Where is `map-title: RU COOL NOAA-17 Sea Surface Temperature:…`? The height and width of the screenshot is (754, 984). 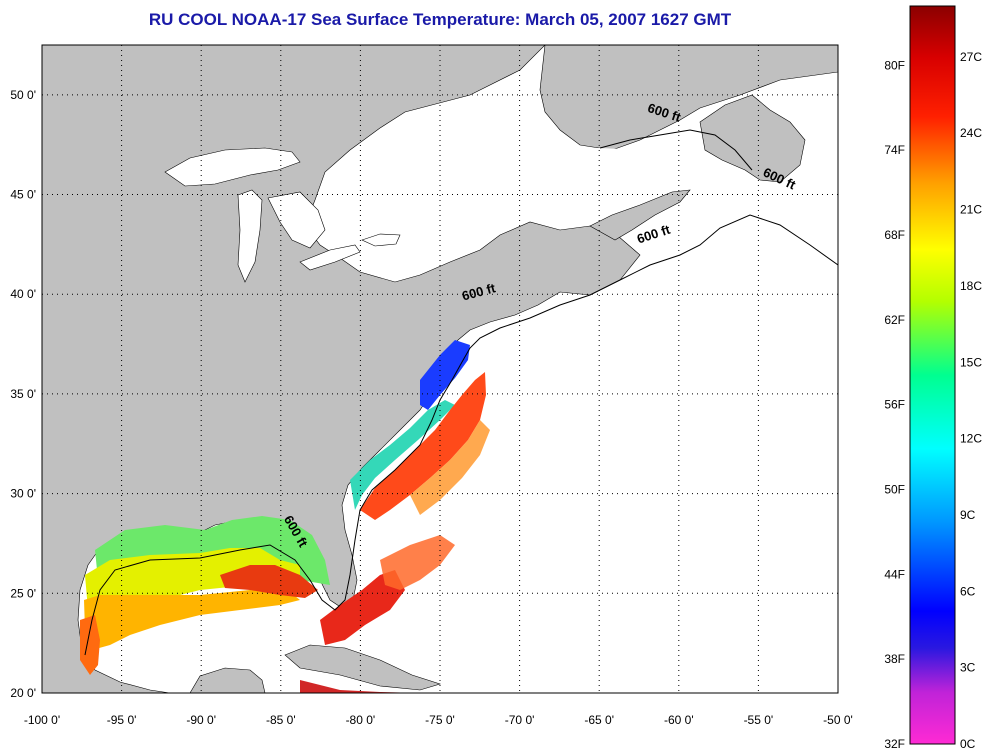
map-title: RU COOL NOAA-17 Sea Surface Temperature:… is located at coordinates (440, 19).